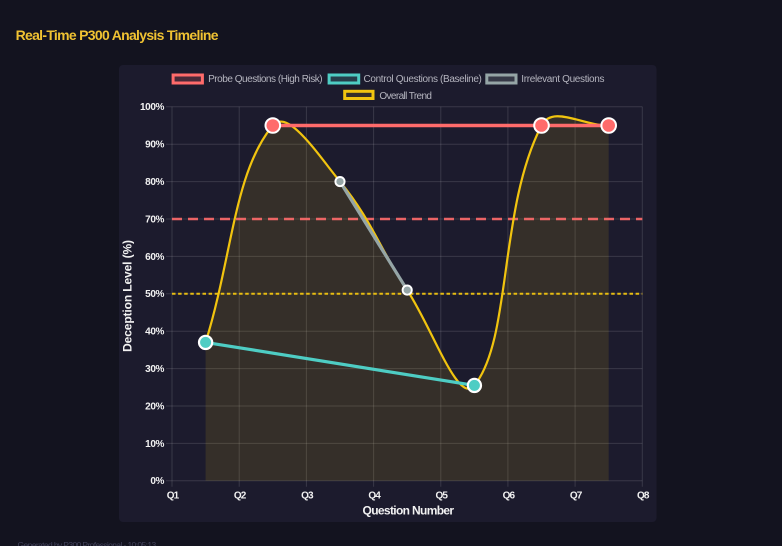 This screenshot has width=782, height=546. I want to click on svg-text: 100%, so click(152, 107).